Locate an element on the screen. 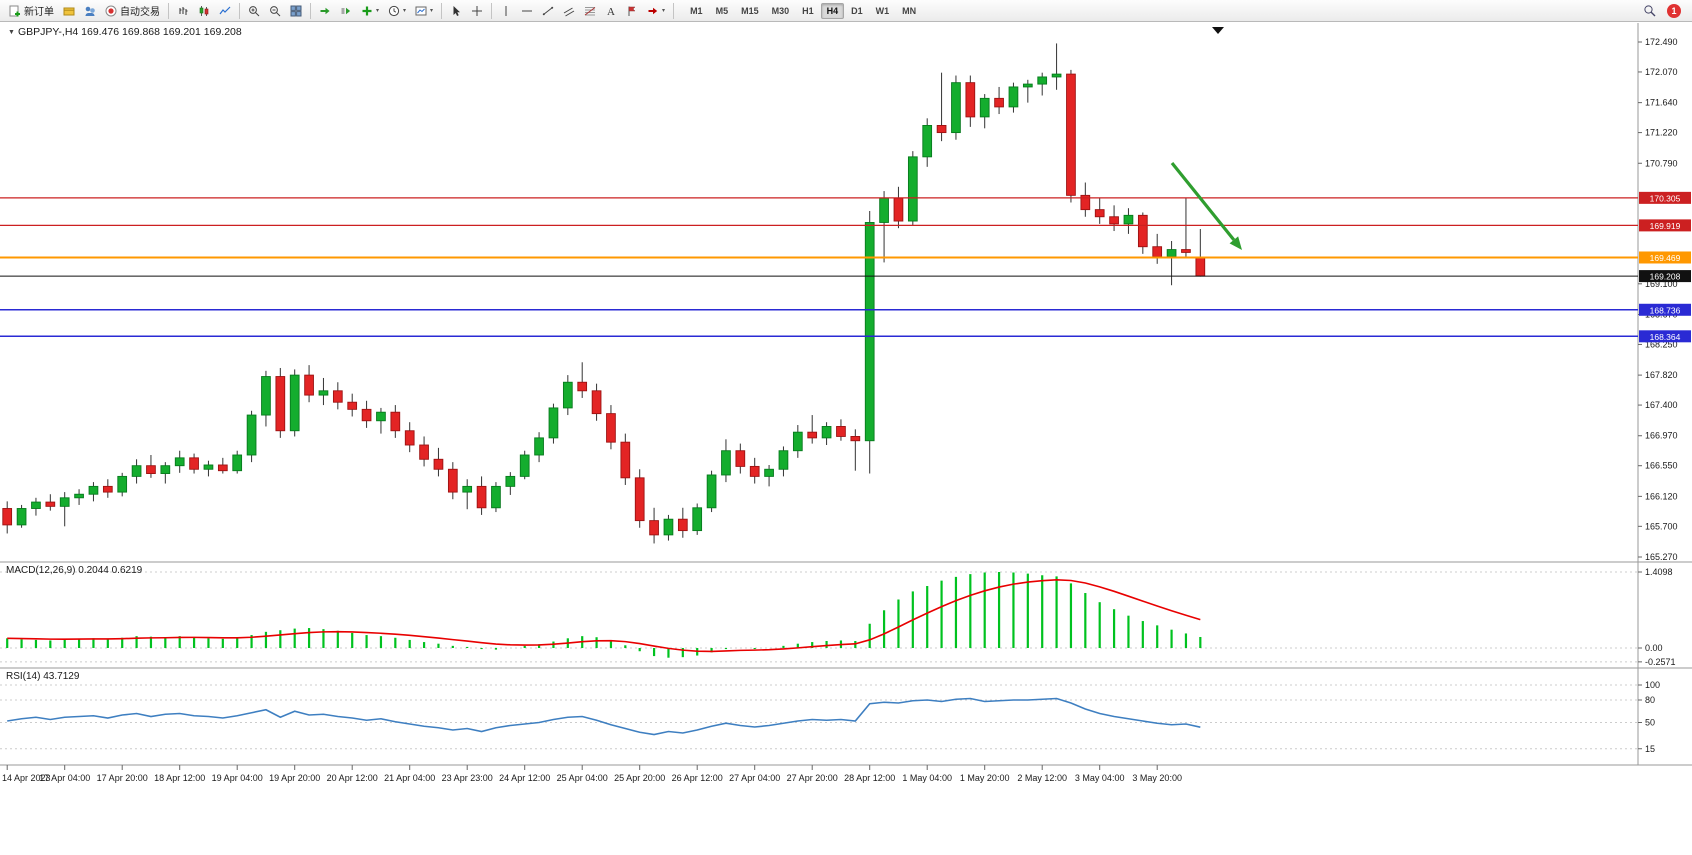 Image resolution: width=1692 pixels, height=855 pixels. label-flag-icon is located at coordinates (632, 11).